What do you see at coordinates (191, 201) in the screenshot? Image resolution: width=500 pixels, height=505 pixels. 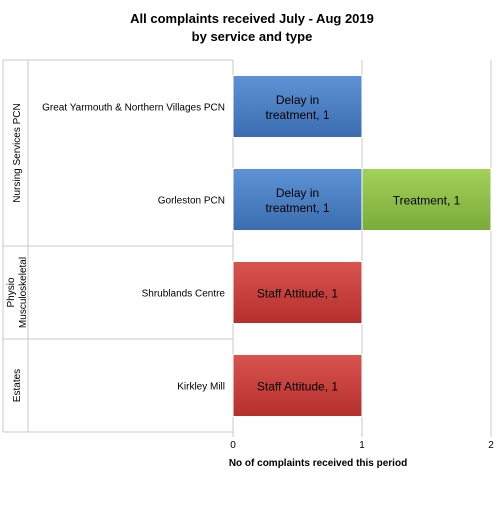 I see `category-label: Gorleston PCN` at bounding box center [191, 201].